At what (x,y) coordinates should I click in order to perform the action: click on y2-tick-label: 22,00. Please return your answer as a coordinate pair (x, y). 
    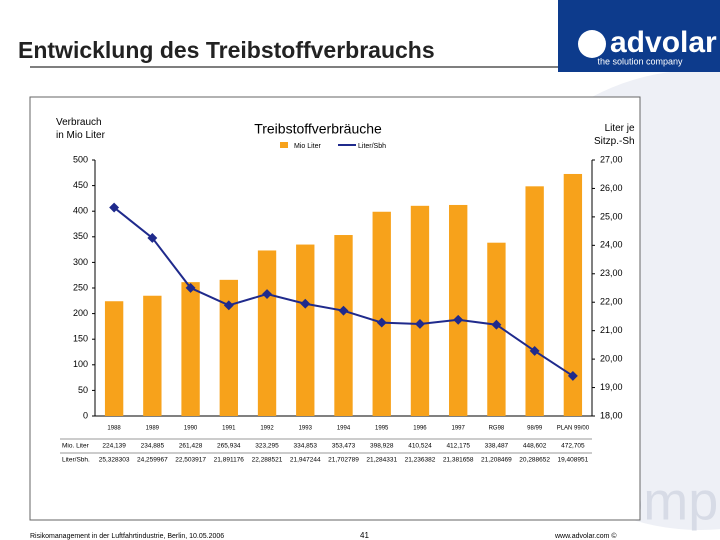
    Looking at the image, I should click on (611, 302).